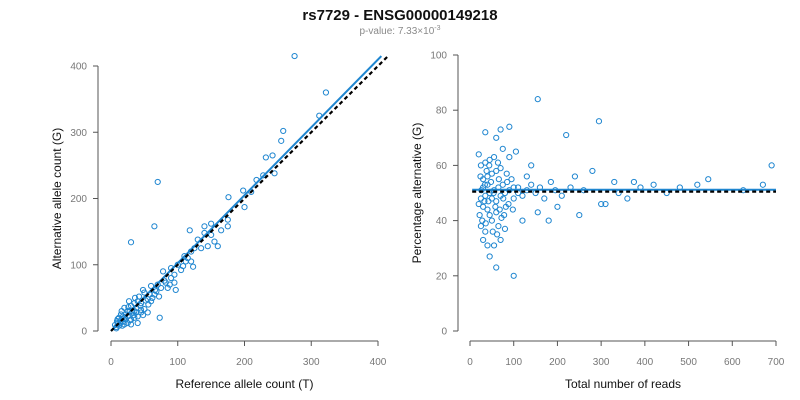 The width and height of the screenshot is (800, 400). What do you see at coordinates (417, 193) in the screenshot?
I see `y-axis-label: Percentage alternative (G)` at bounding box center [417, 193].